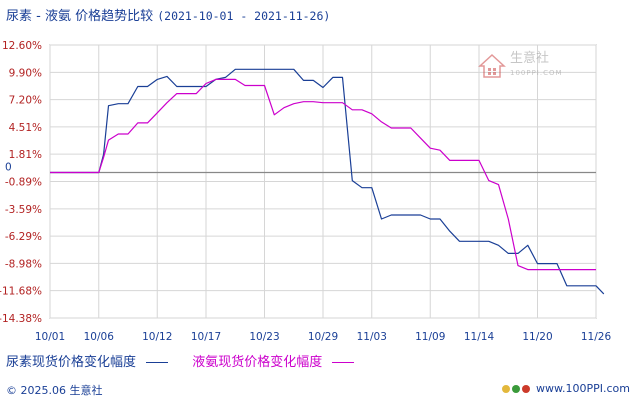 The width and height of the screenshot is (640, 400). Describe the element at coordinates (244, 16) in the screenshot. I see `chart-title-dates: (2021-10-01 - 2021-11-26)` at that location.